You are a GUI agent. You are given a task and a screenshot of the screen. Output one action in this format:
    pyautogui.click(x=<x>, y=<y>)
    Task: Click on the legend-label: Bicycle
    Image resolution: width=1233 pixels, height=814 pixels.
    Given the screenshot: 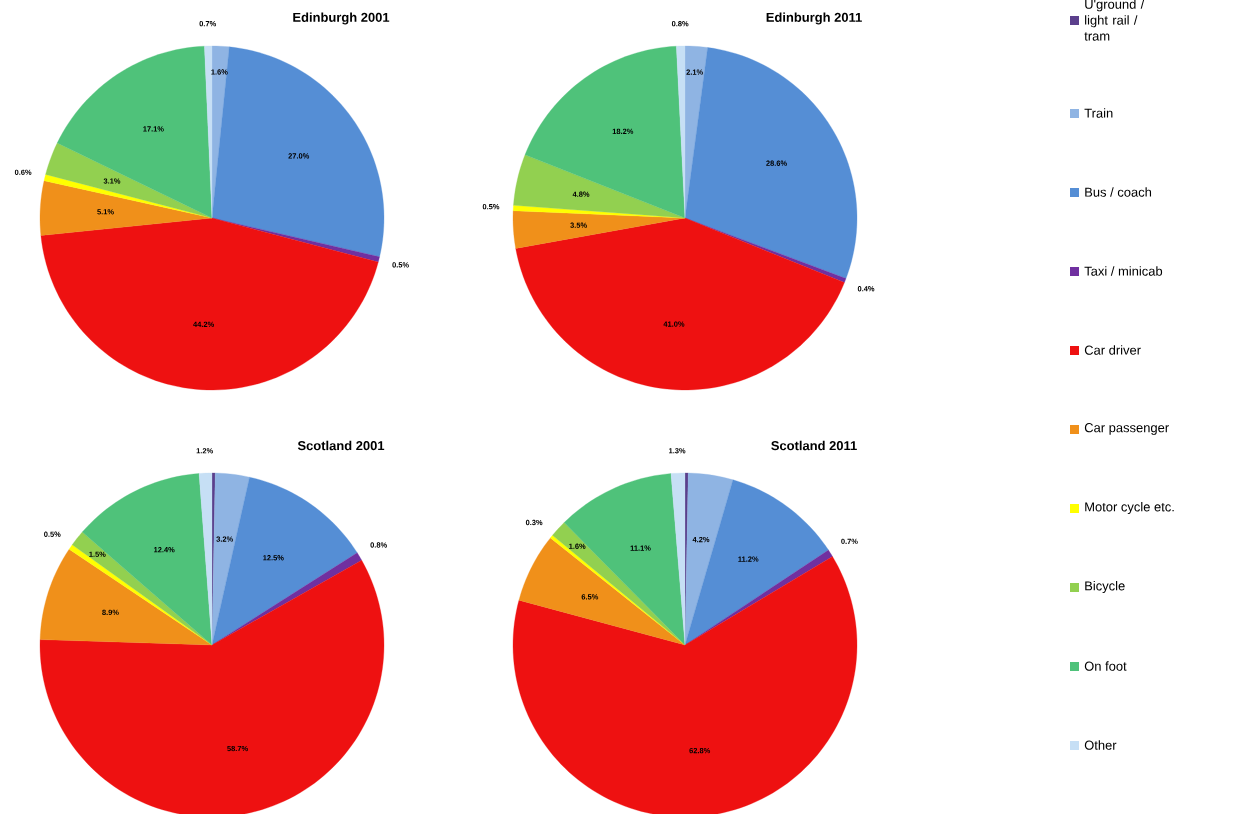 What is the action you would take?
    pyautogui.click(x=1105, y=587)
    